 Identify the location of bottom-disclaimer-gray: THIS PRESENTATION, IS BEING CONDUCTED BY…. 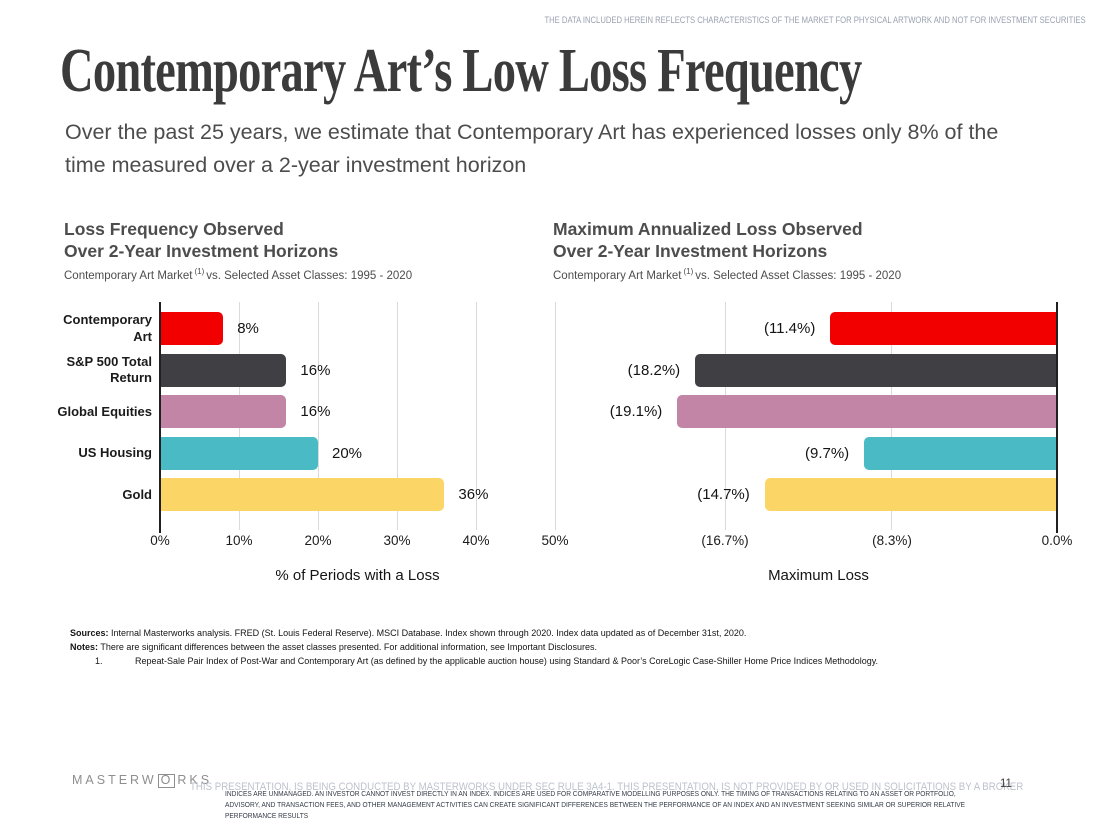
(607, 787).